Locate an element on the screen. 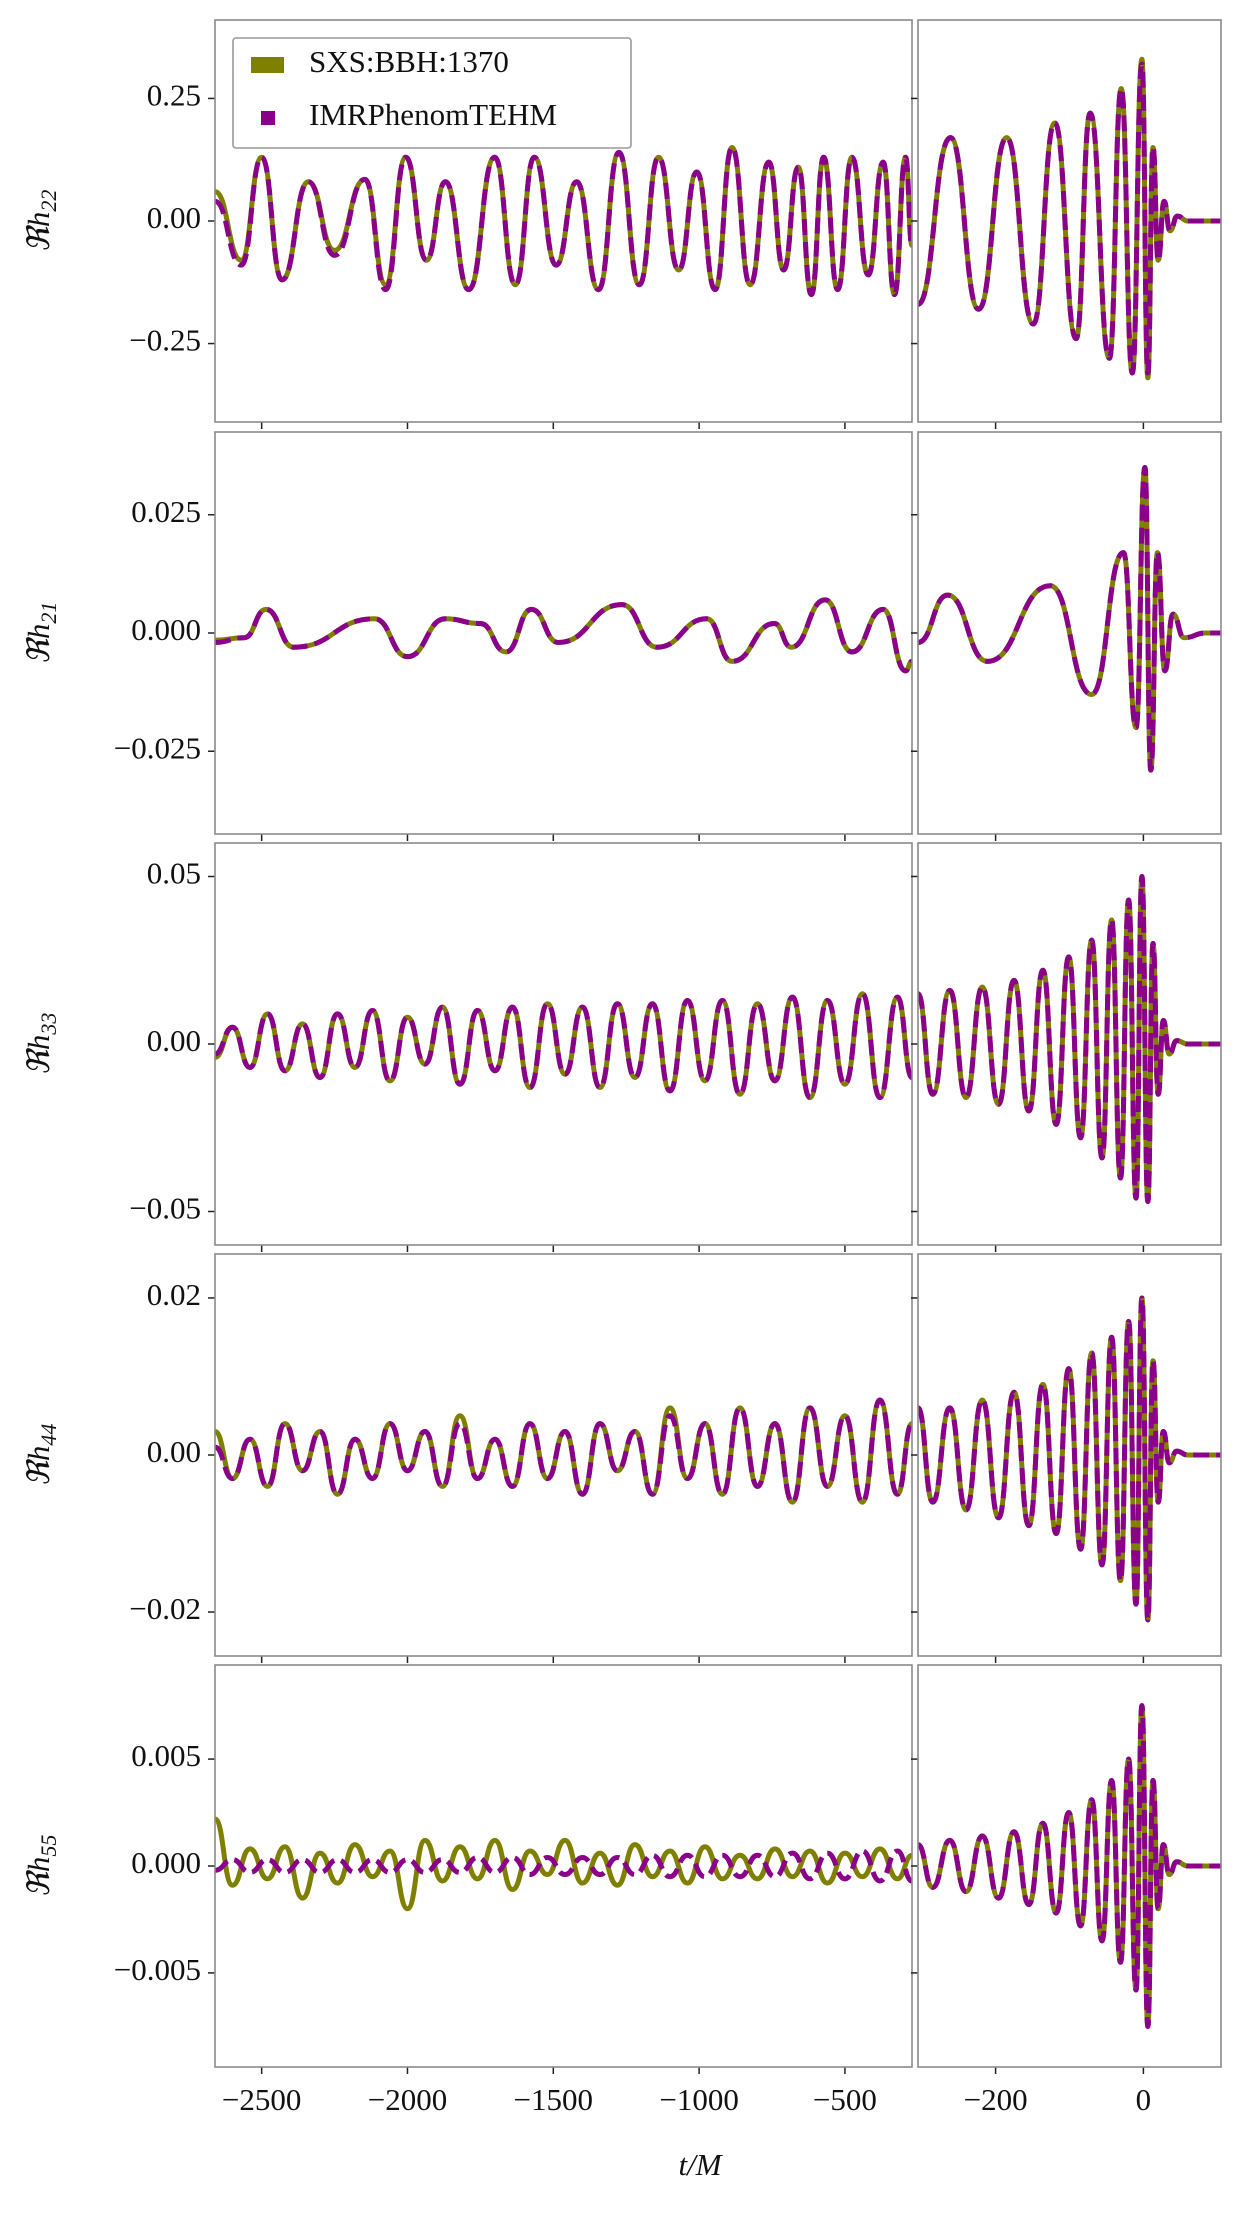 The height and width of the screenshot is (2220, 1242). y-axis-label: ℜh21 is located at coordinates (41, 633).